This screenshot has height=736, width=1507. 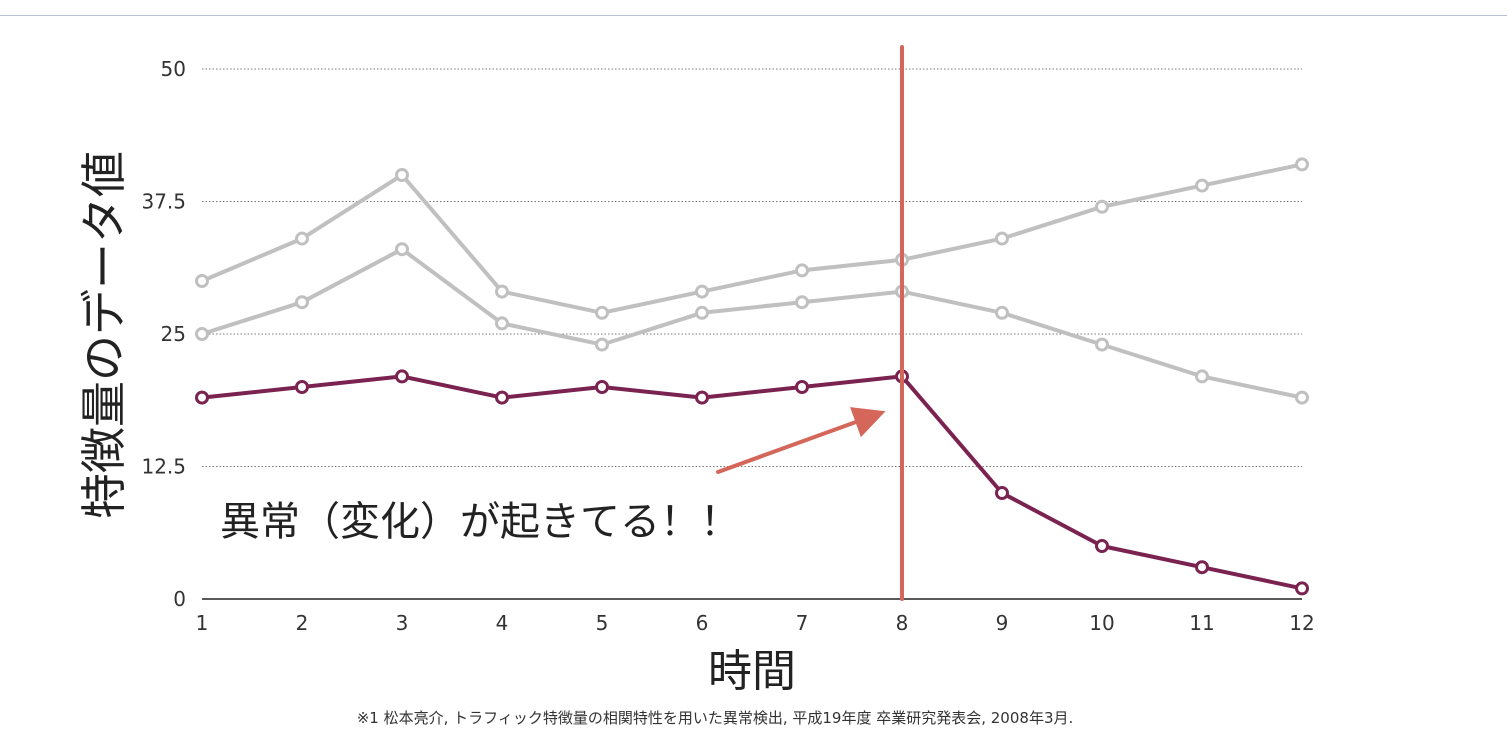 I want to click on y-tick-labels: 0 12.5 25 37.5 50, so click(x=163, y=334).